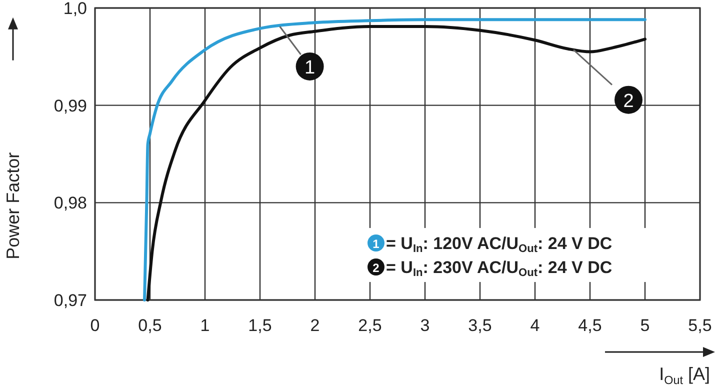 The width and height of the screenshot is (720, 386). I want to click on x-tick-label: 2,5, so click(370, 325).